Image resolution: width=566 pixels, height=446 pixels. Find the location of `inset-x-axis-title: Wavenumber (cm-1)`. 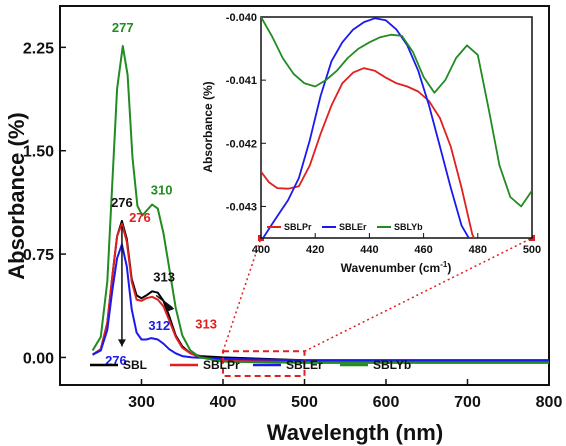

inset-x-axis-title: Wavenumber (cm-1) is located at coordinates (396, 267).